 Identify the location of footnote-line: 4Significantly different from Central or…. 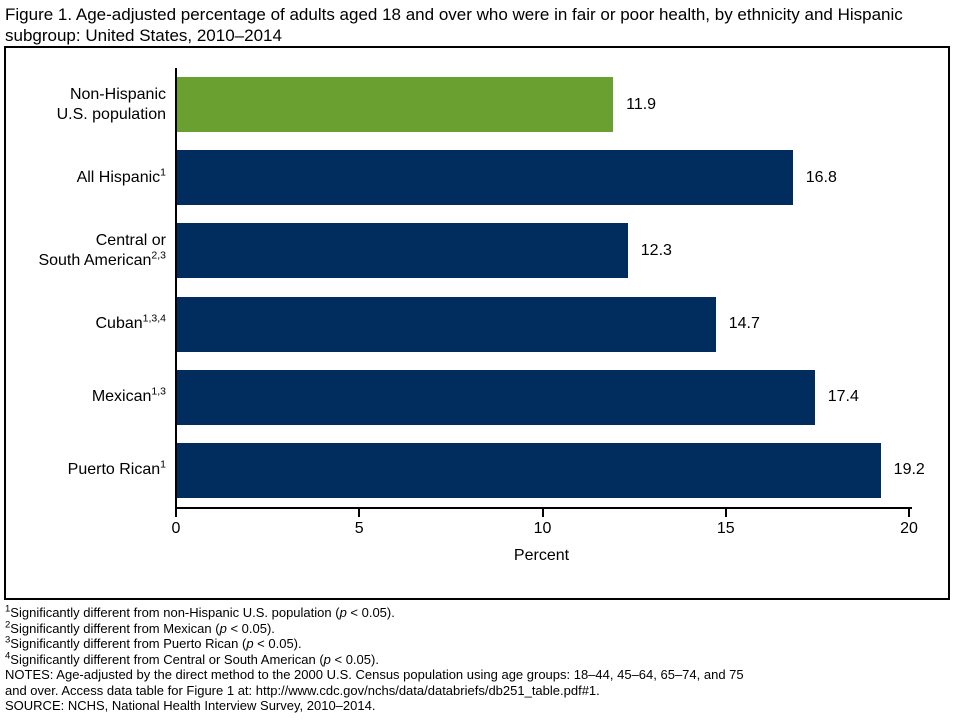
(192, 658).